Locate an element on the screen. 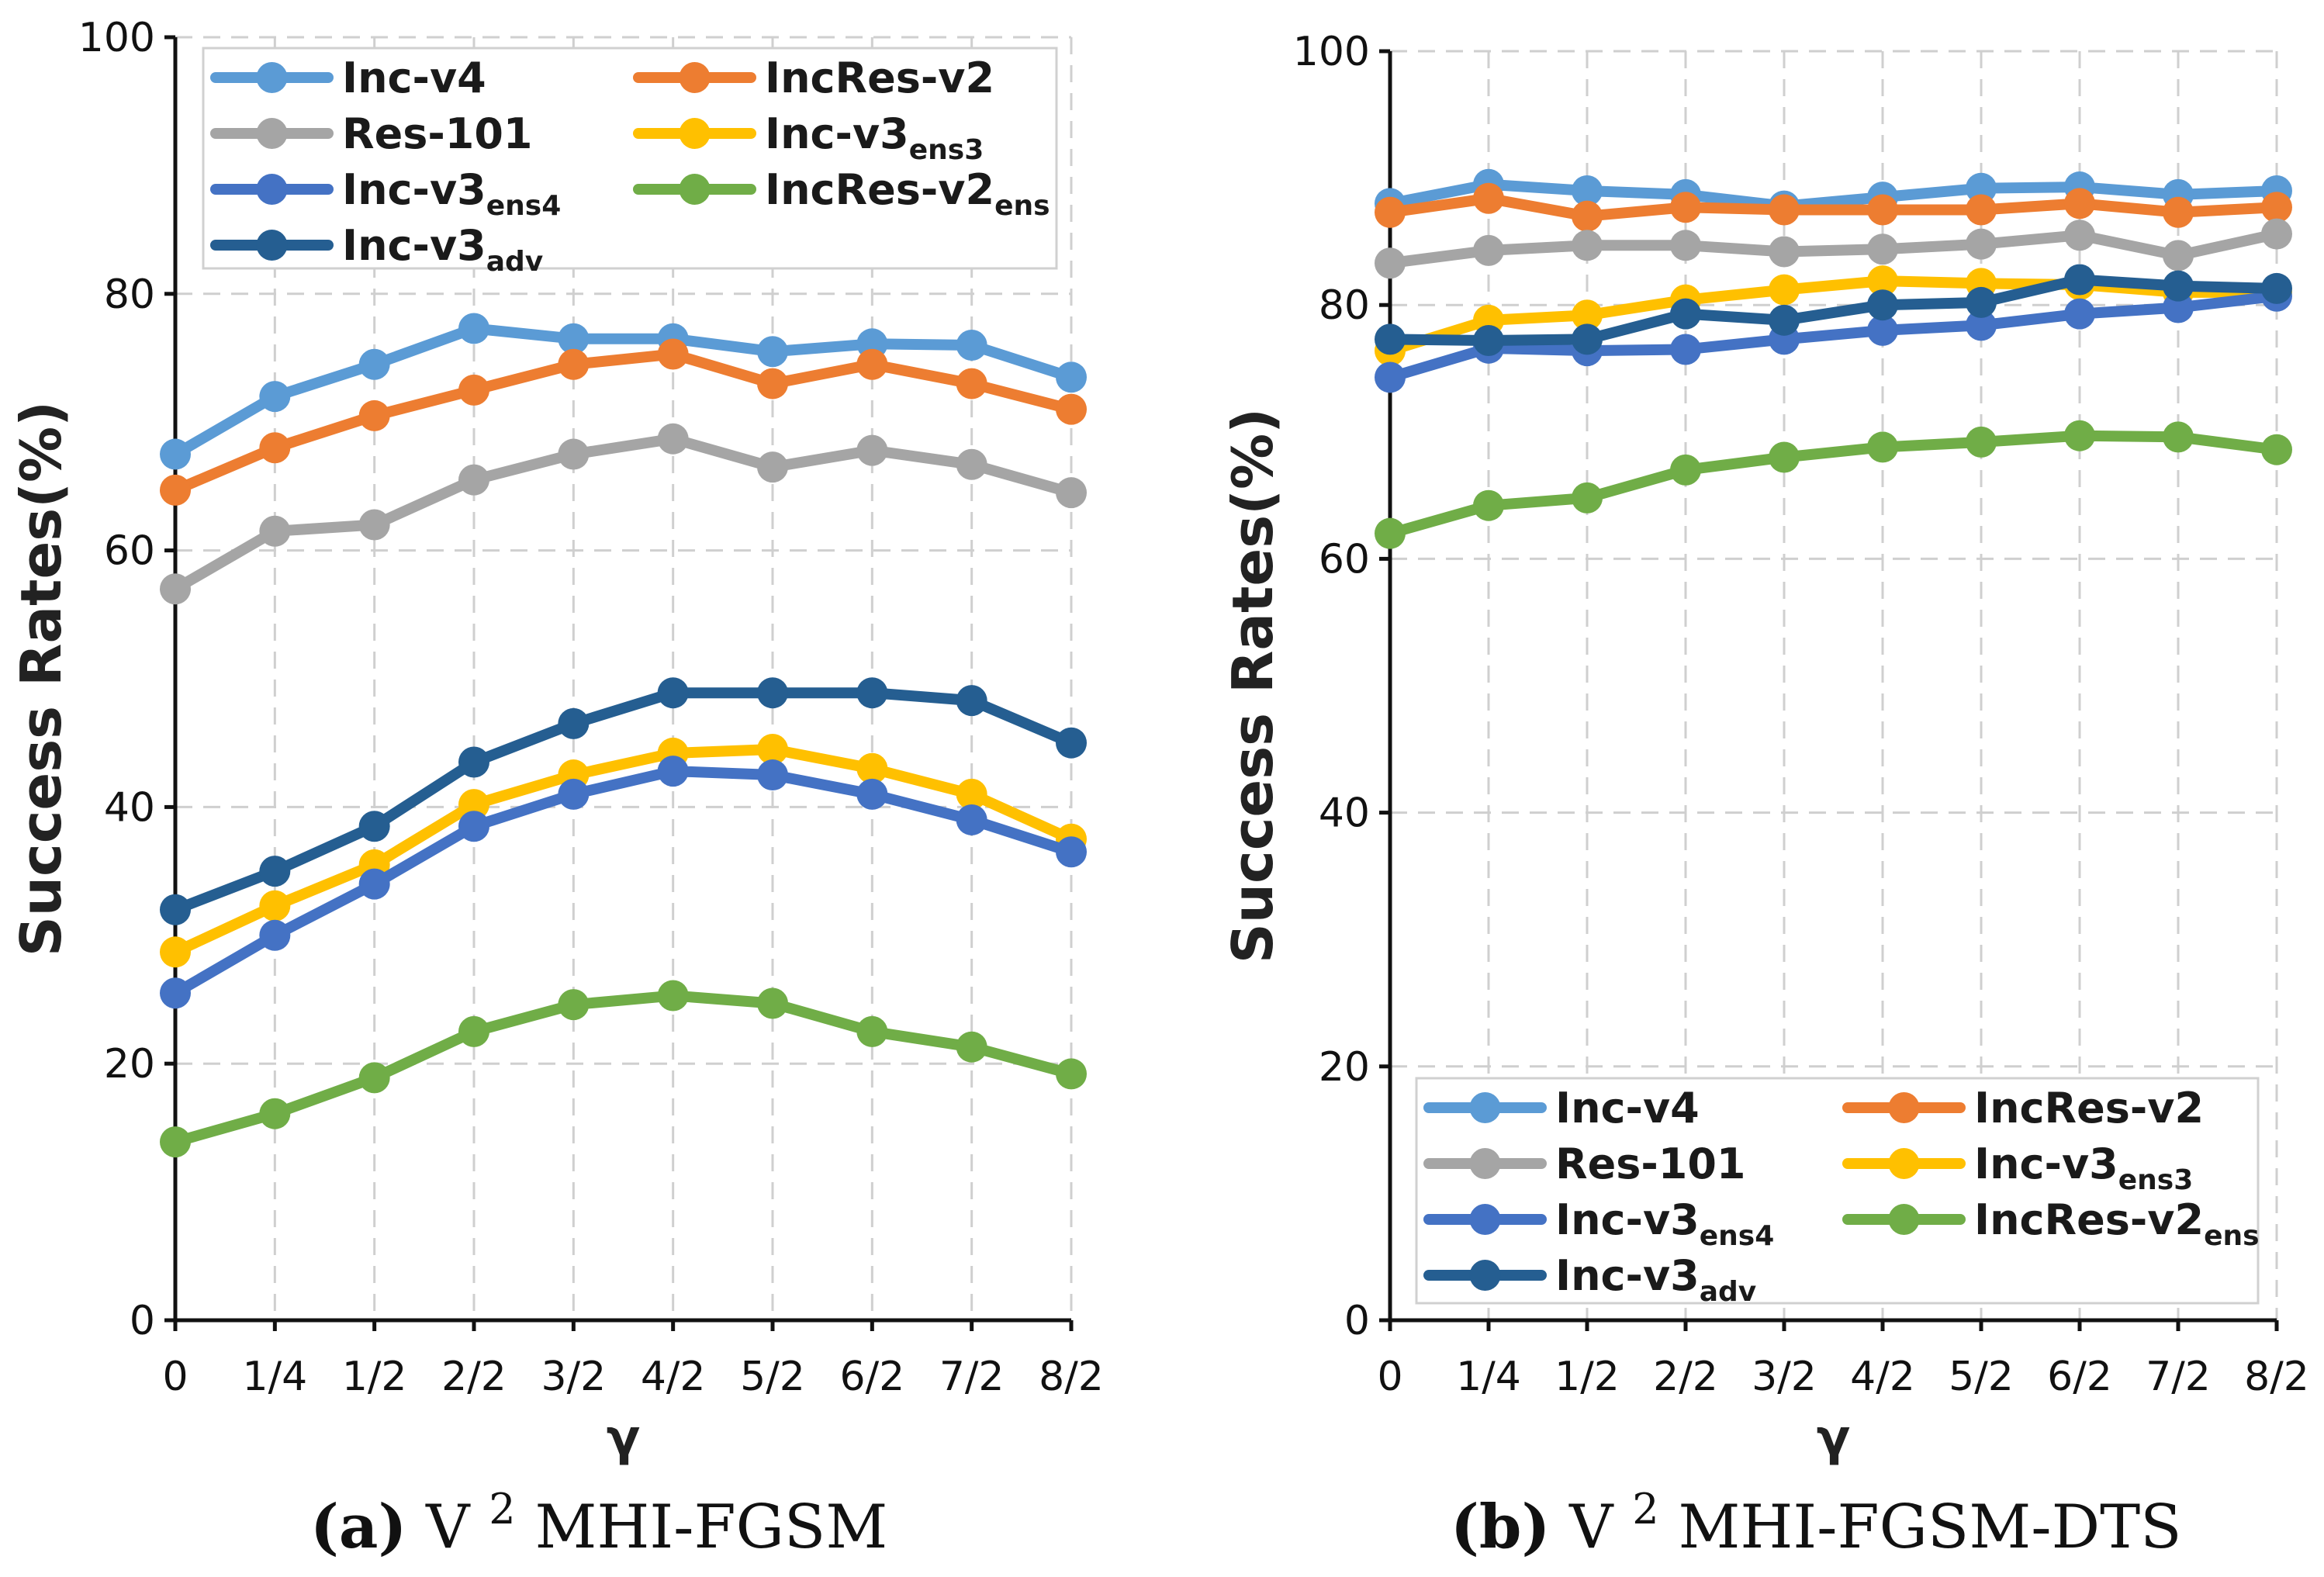 The height and width of the screenshot is (1577, 2324). legend-box is located at coordinates (630, 158).